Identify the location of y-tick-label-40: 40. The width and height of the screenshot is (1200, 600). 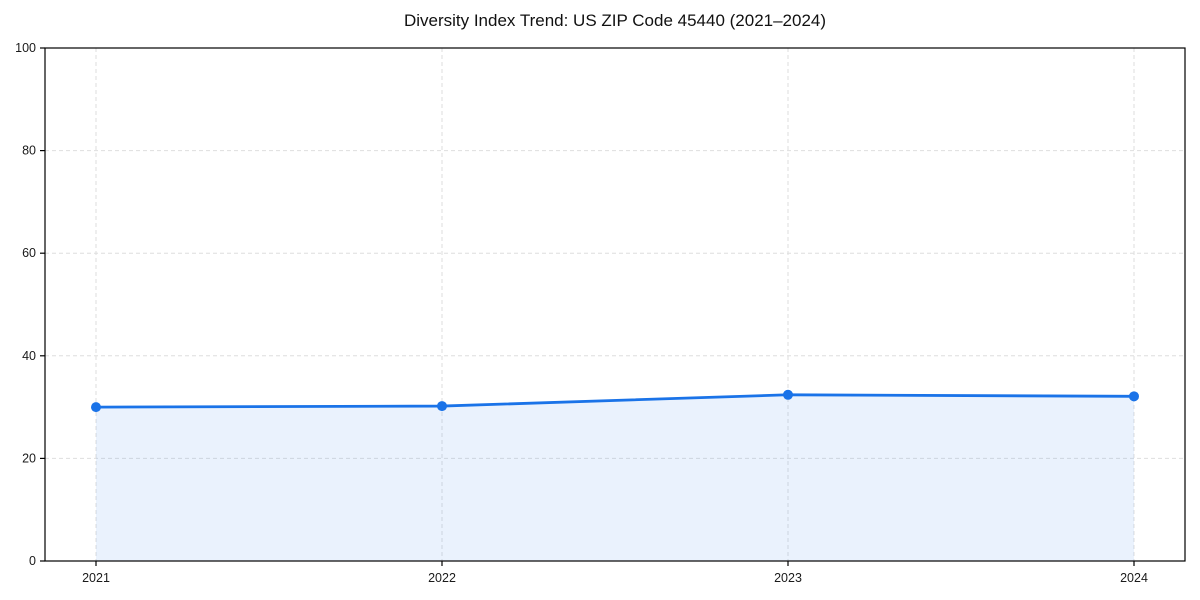
(29, 356).